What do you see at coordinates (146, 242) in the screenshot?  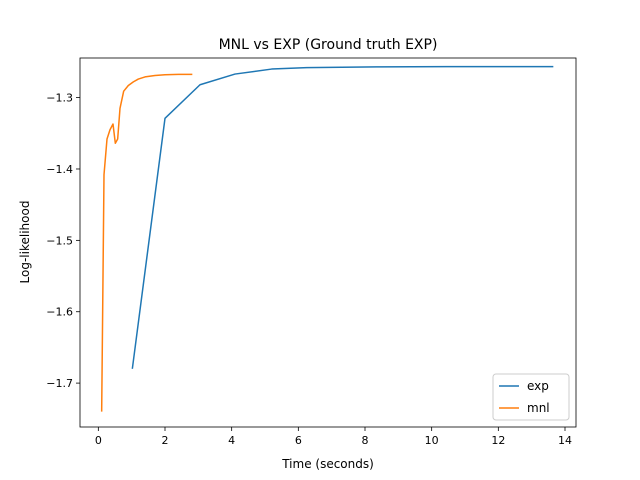 I see `series-line-mnl` at bounding box center [146, 242].